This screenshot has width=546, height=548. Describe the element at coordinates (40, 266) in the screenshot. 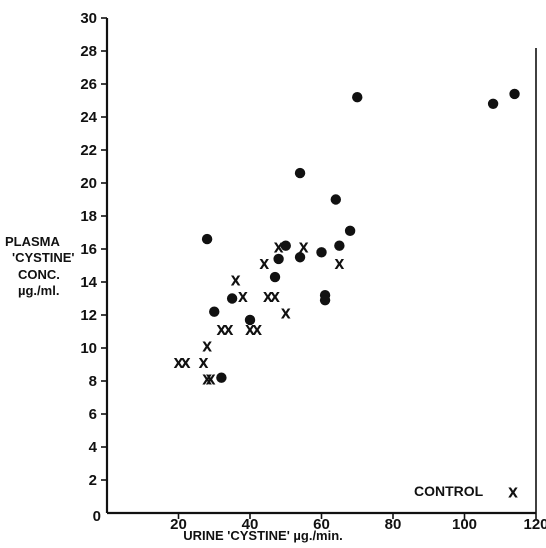

I see `y-axis-label: PLASMA 'CYSTINE' CONC. µg./ml.` at that location.